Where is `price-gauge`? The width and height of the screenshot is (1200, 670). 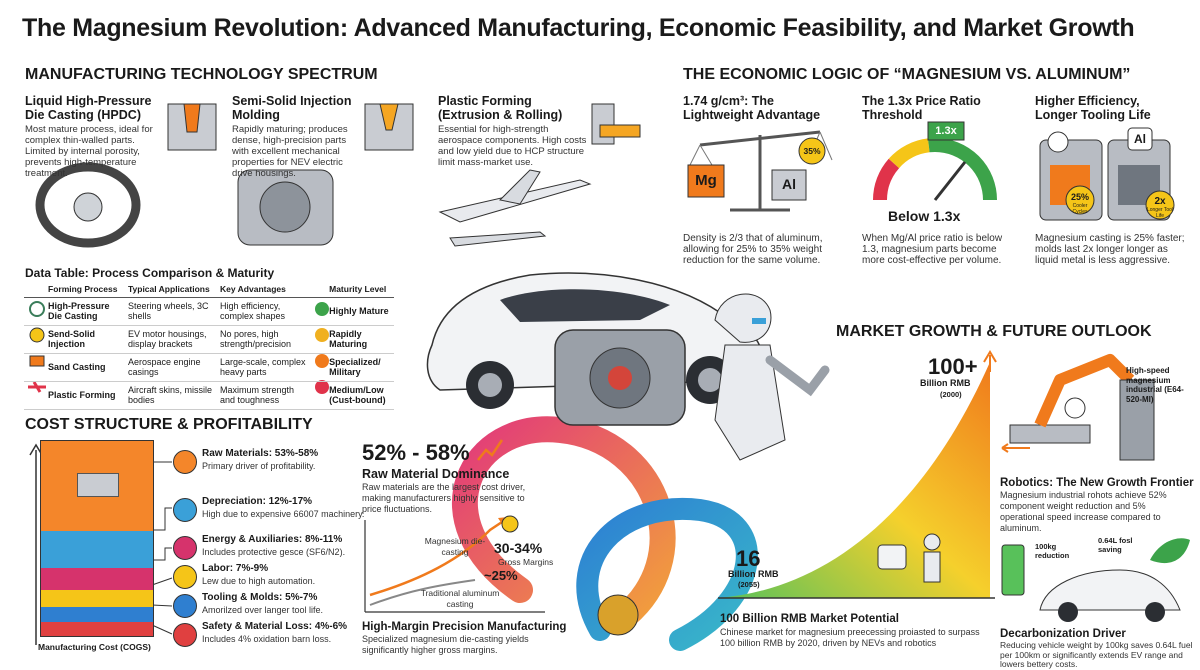 price-gauge is located at coordinates (935, 161).